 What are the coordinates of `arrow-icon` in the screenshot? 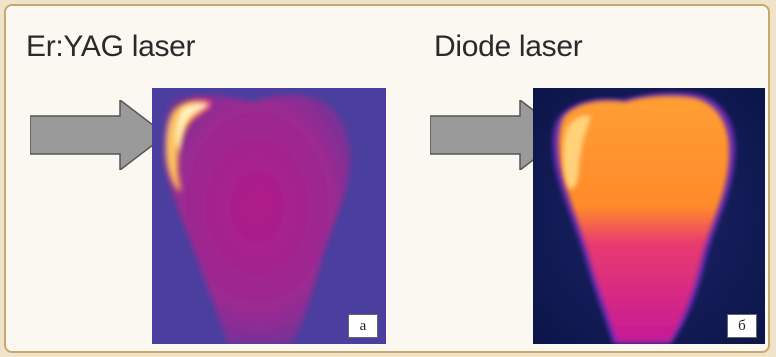 It's located at (99, 136).